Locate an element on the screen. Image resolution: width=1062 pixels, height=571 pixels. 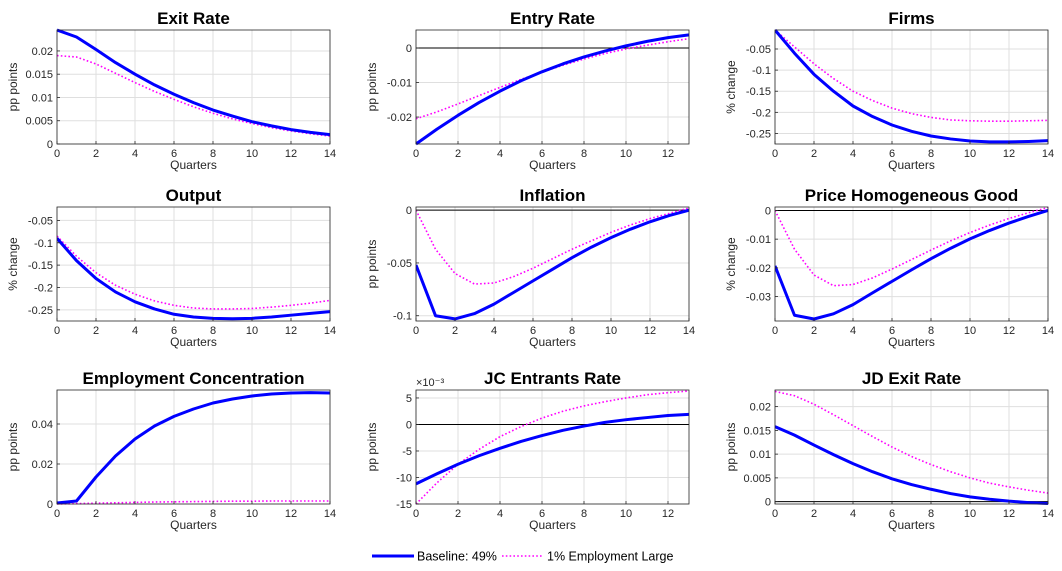
firms-y-axis-label: % change is located at coordinates (731, 87).